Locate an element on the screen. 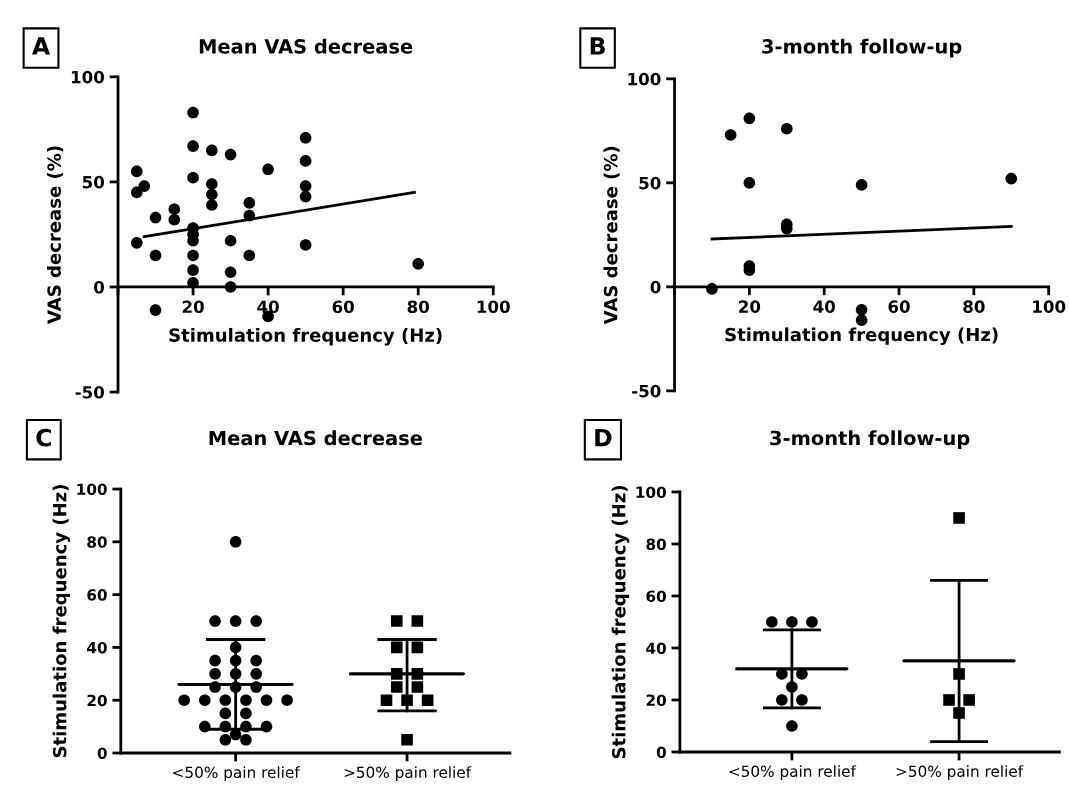  text: D is located at coordinates (603, 438).